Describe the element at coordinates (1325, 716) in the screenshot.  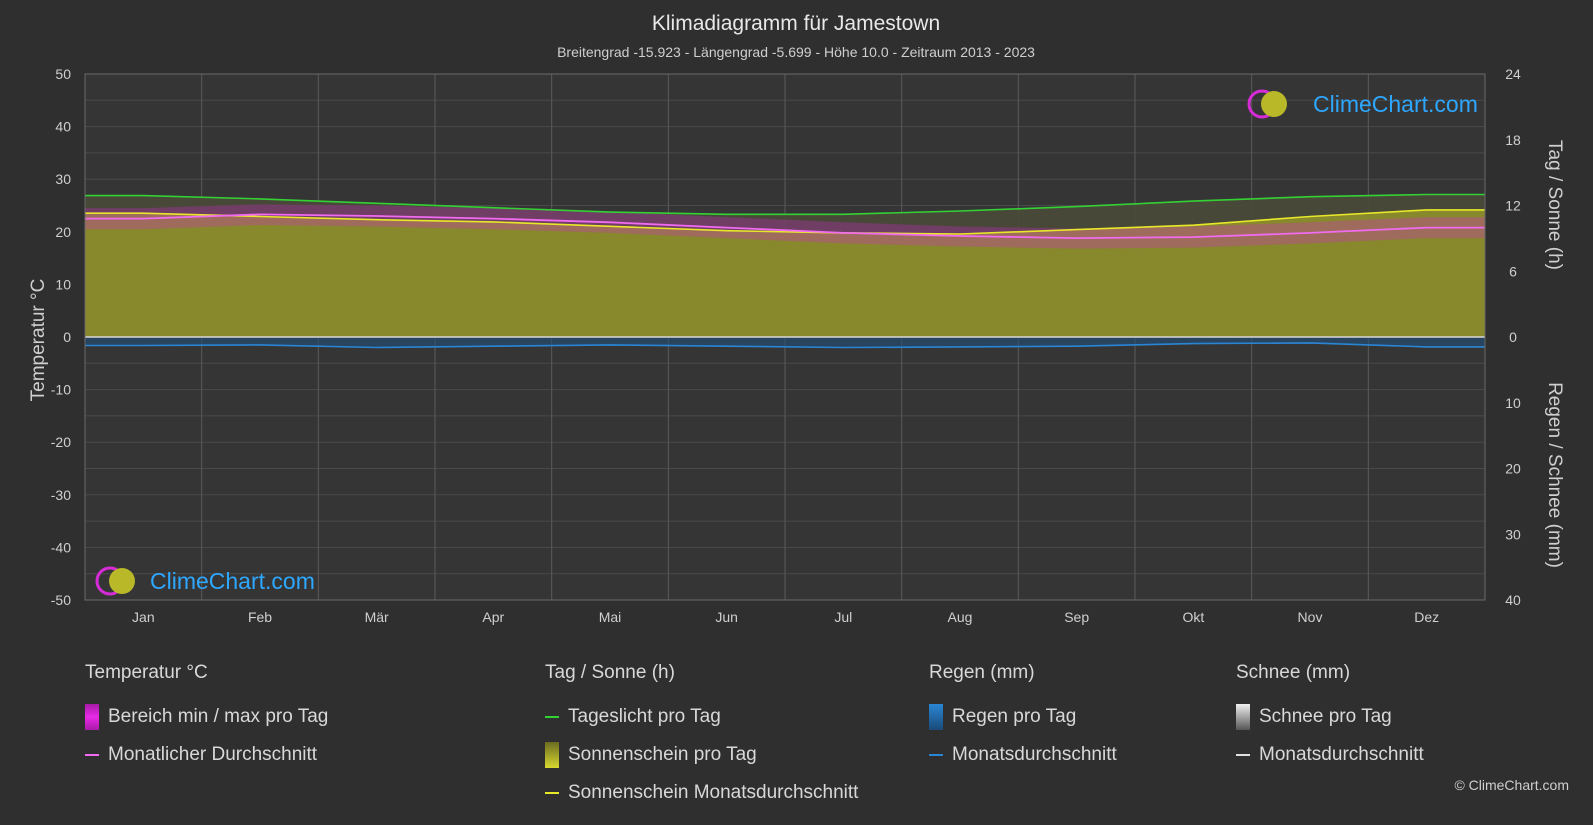
I see `legend-label: Schnee pro Tag` at that location.